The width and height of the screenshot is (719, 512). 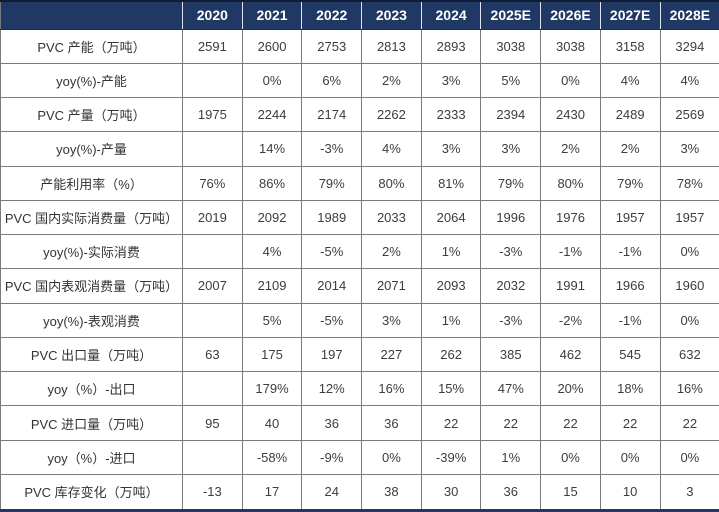 I want to click on row-label: PVC 进口量（万吨）, so click(x=91, y=423).